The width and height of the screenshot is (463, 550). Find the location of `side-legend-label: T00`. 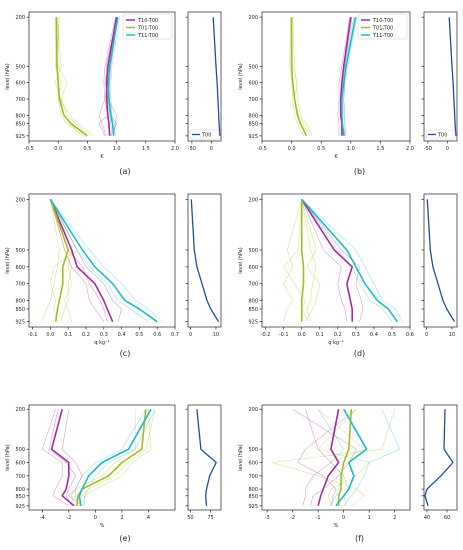

side-legend-label: T00 is located at coordinates (206, 136).